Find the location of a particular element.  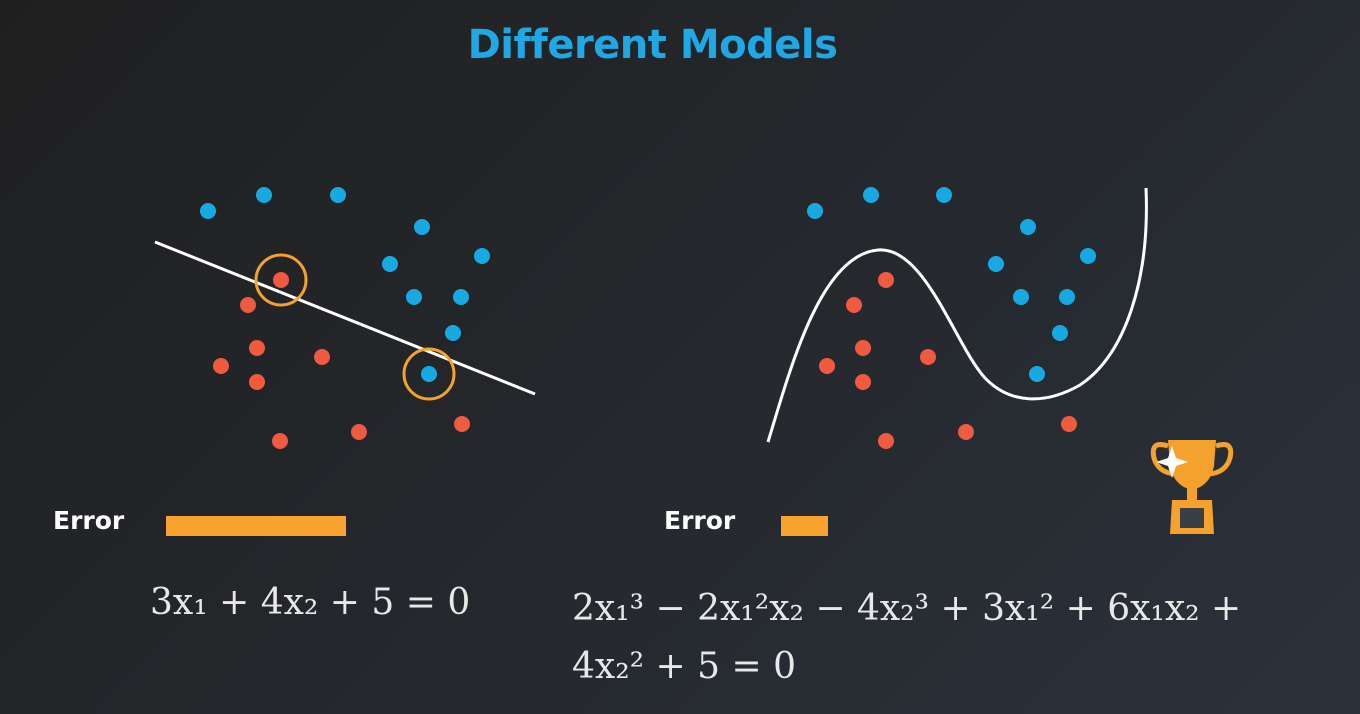

linear-model-plot is located at coordinates (345, 318).